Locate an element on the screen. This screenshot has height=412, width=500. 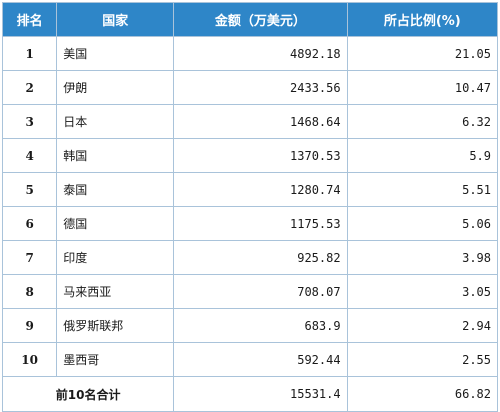
amount-cell: 1280.74 is located at coordinates (260, 189).